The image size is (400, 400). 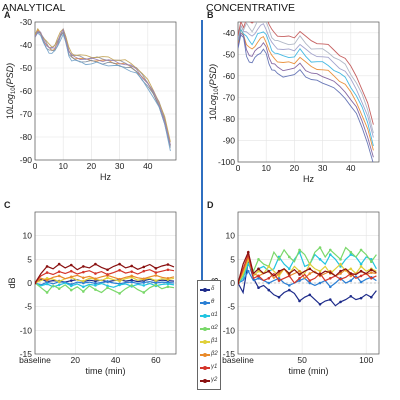 What do you see at coordinates (210, 302) in the screenshot?
I see `legend-item: θ` at bounding box center [210, 302].